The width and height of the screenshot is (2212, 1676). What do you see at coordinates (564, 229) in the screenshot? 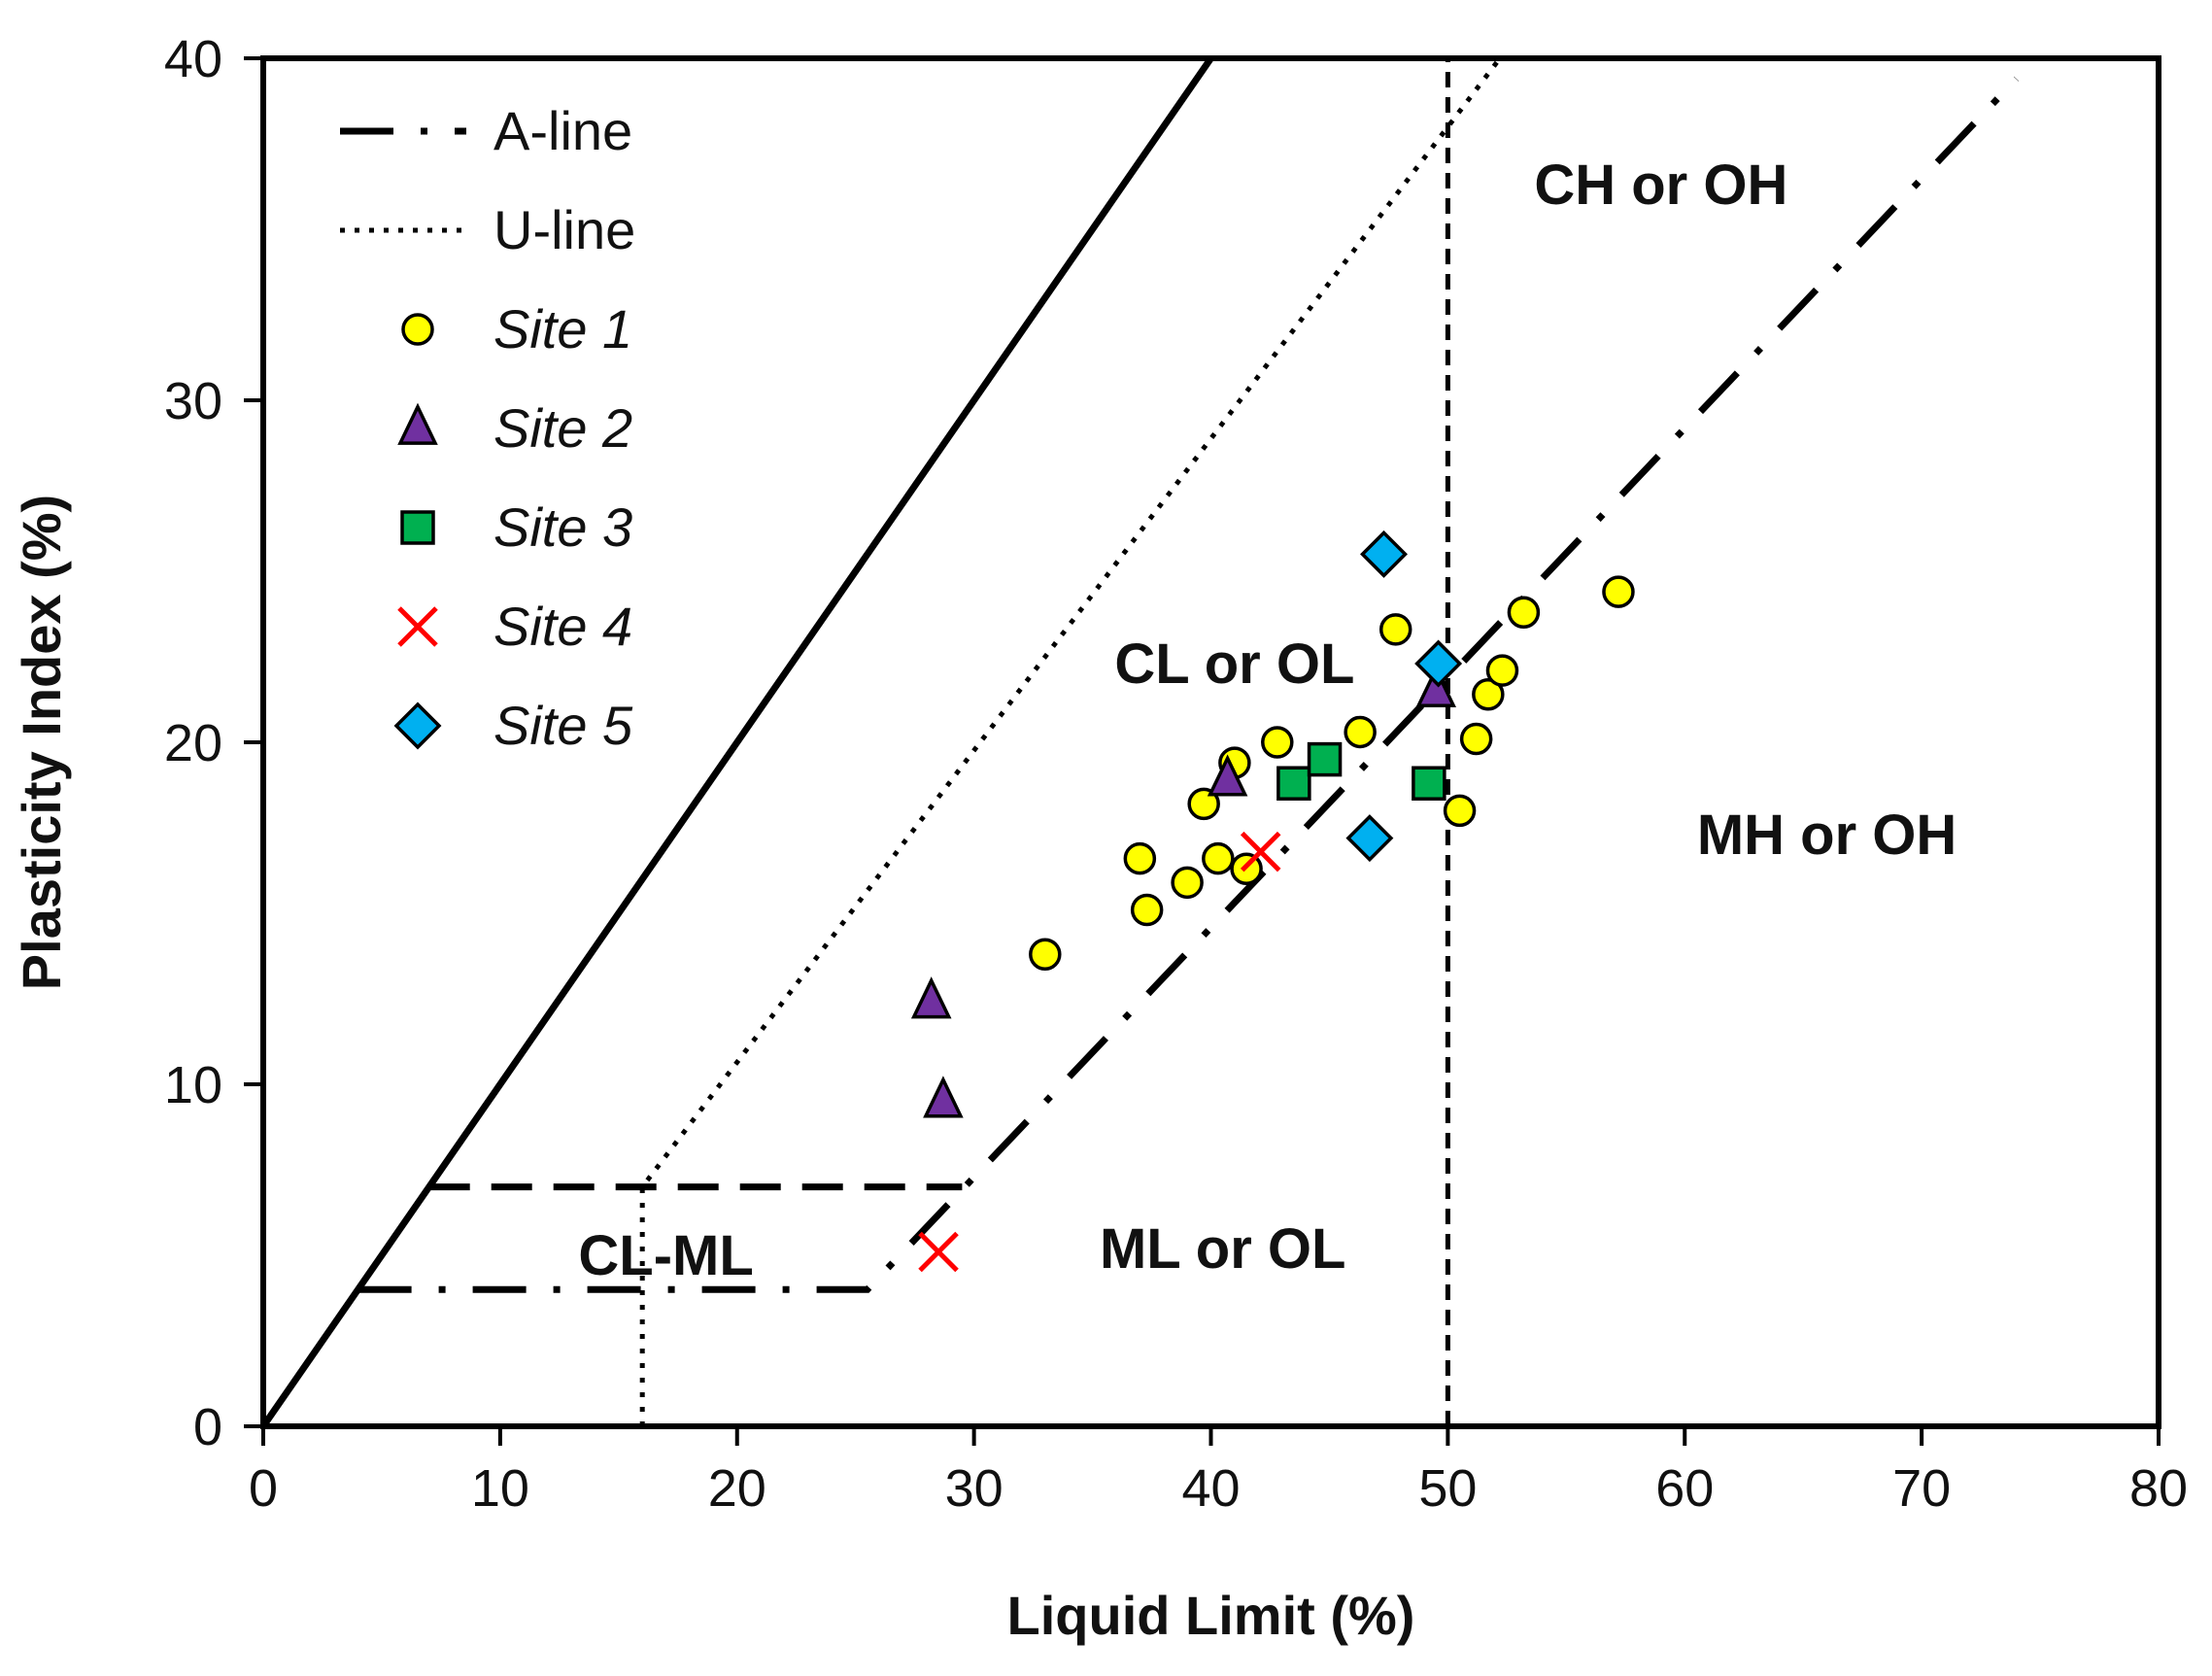
I see `legend-label: U-line` at bounding box center [564, 229].